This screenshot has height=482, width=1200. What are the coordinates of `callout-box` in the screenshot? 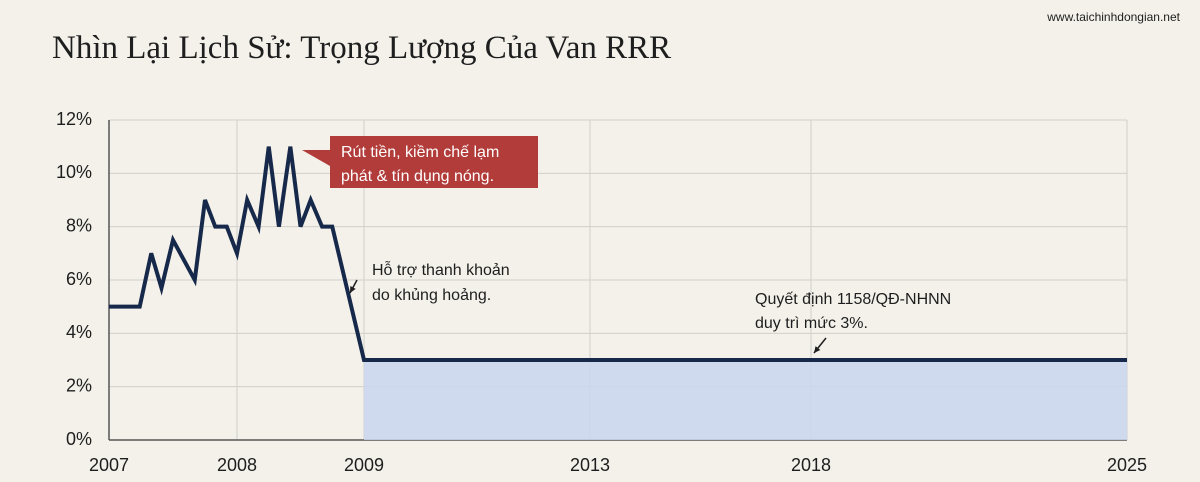 It's located at (420, 162).